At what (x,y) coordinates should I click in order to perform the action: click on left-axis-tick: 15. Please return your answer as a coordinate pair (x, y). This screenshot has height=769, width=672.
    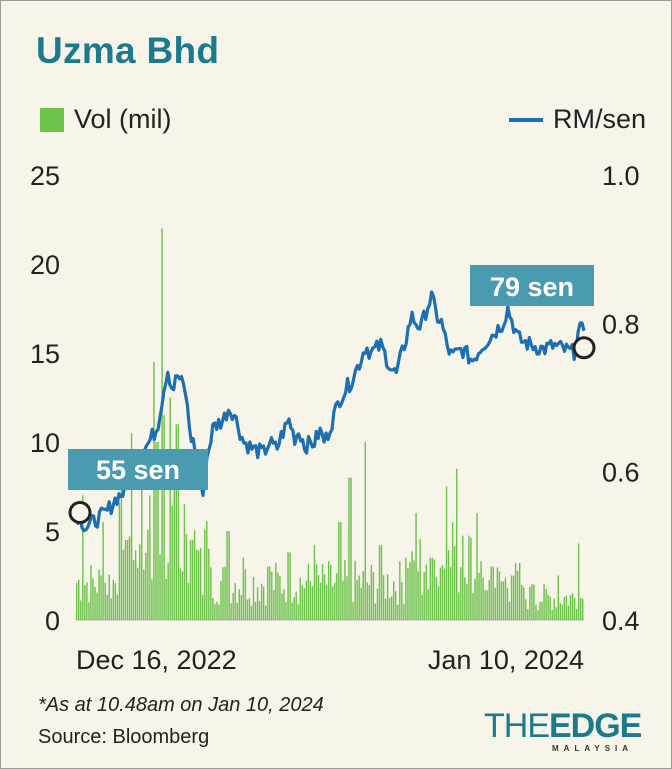
    Looking at the image, I should click on (45, 354).